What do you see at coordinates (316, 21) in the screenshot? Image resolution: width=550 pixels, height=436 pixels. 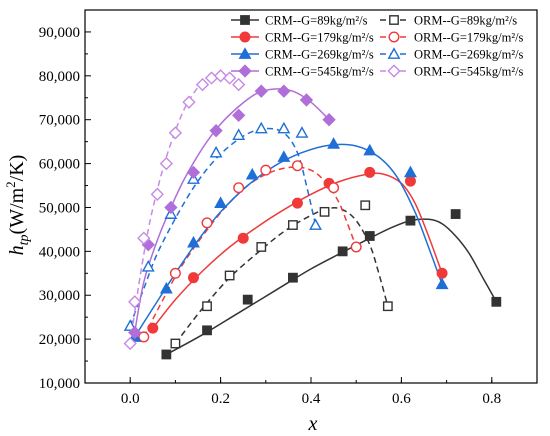 I see `legend-label: CRM--G=89kg/m²/s` at bounding box center [316, 21].